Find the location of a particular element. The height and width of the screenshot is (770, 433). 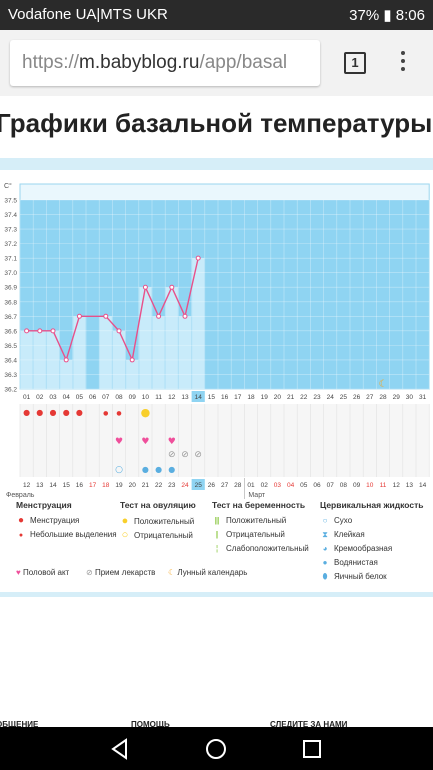

calendar-day-label: 28 is located at coordinates (238, 485).